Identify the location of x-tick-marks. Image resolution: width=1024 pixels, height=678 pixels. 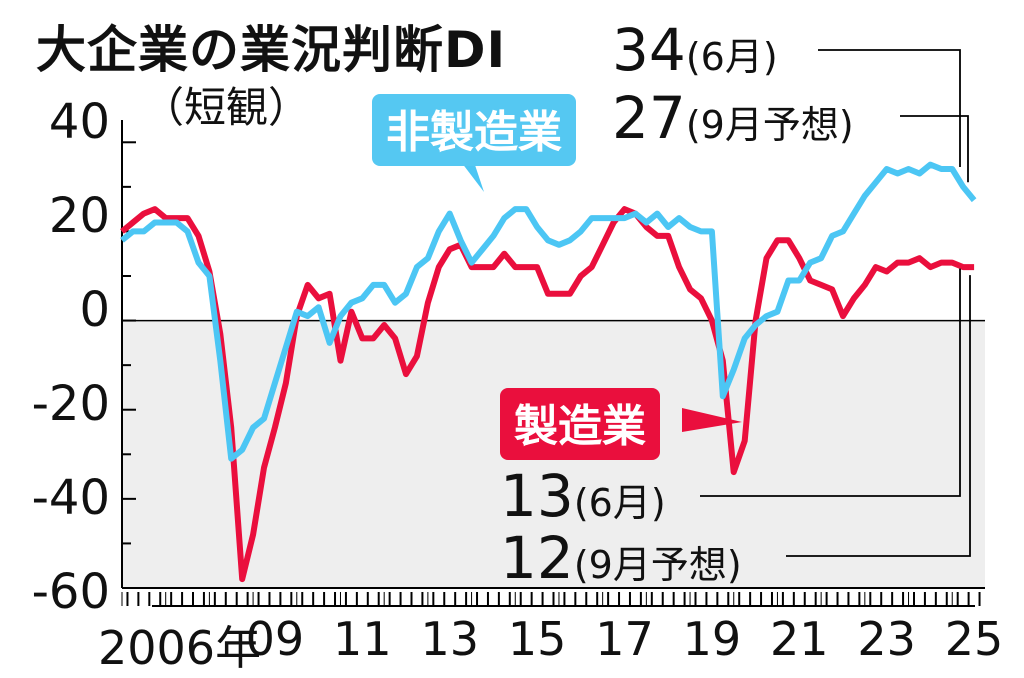
(551, 599).